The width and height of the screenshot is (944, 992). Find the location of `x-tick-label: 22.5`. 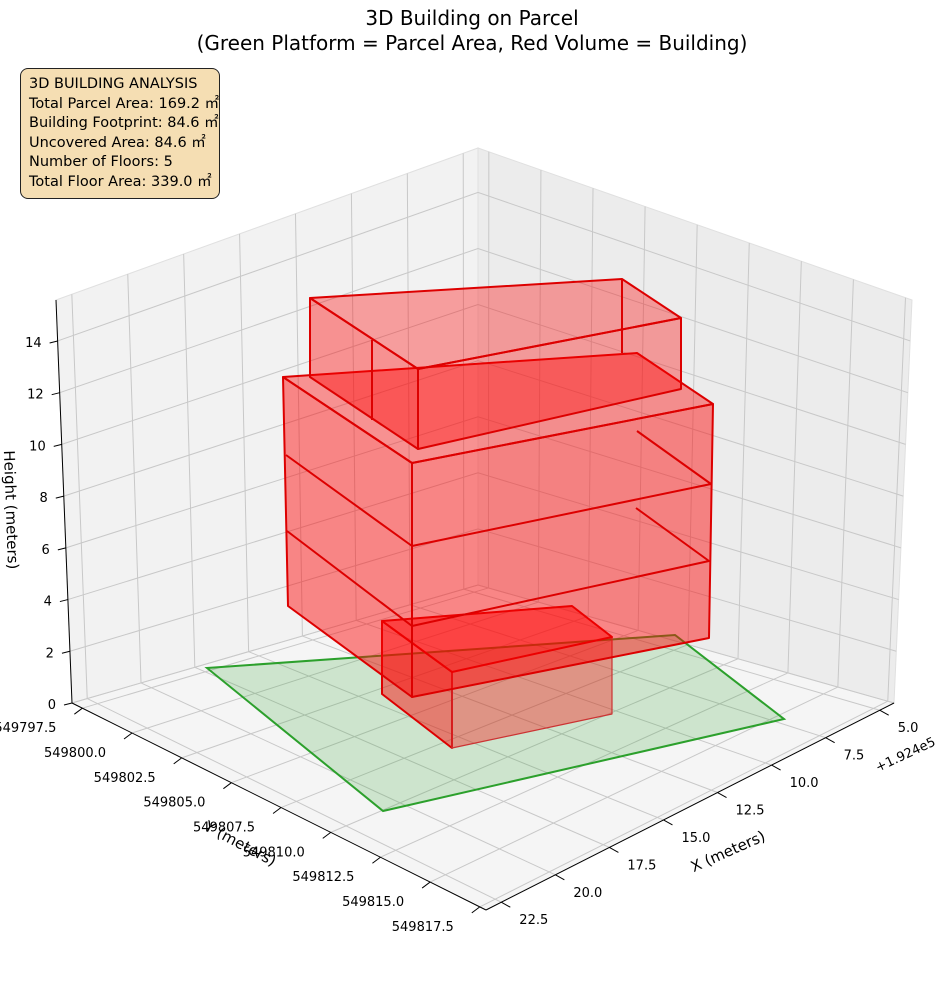

x-tick-label: 22.5 is located at coordinates (533, 920).